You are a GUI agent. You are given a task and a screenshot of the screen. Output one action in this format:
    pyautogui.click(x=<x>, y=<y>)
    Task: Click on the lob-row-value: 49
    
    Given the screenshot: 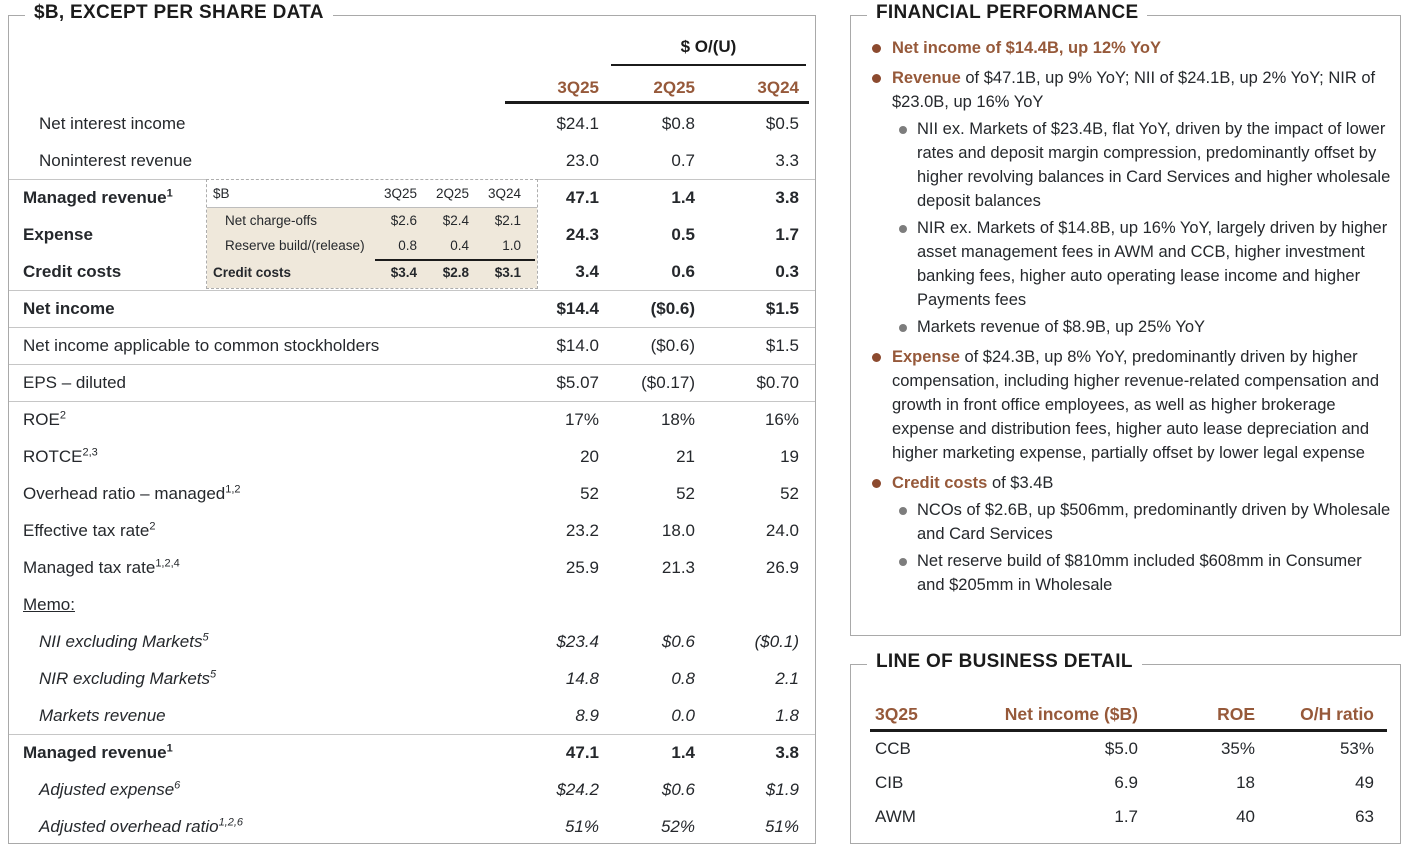 What is the action you would take?
    pyautogui.click(x=1364, y=782)
    